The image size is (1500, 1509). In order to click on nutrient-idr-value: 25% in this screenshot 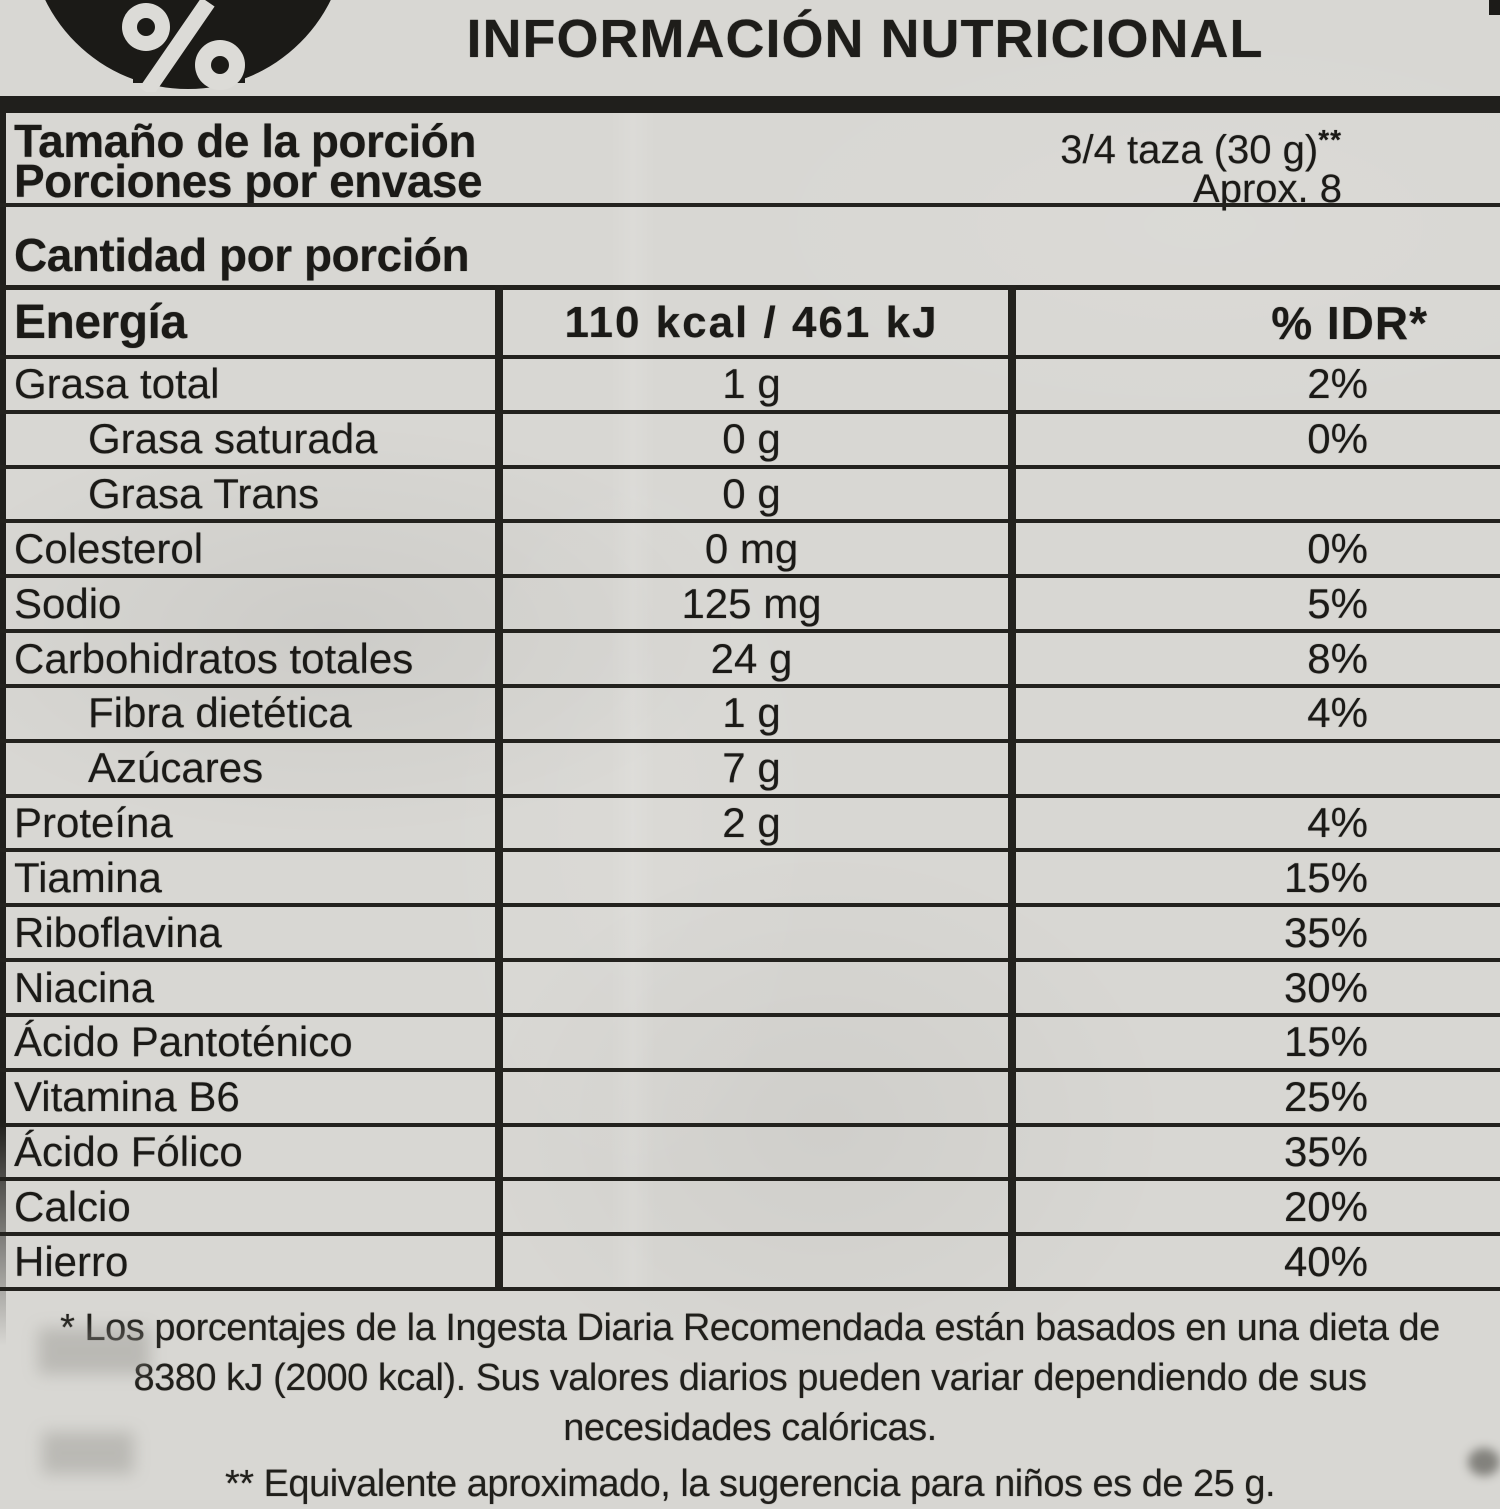, I will do `click(1325, 1097)`.